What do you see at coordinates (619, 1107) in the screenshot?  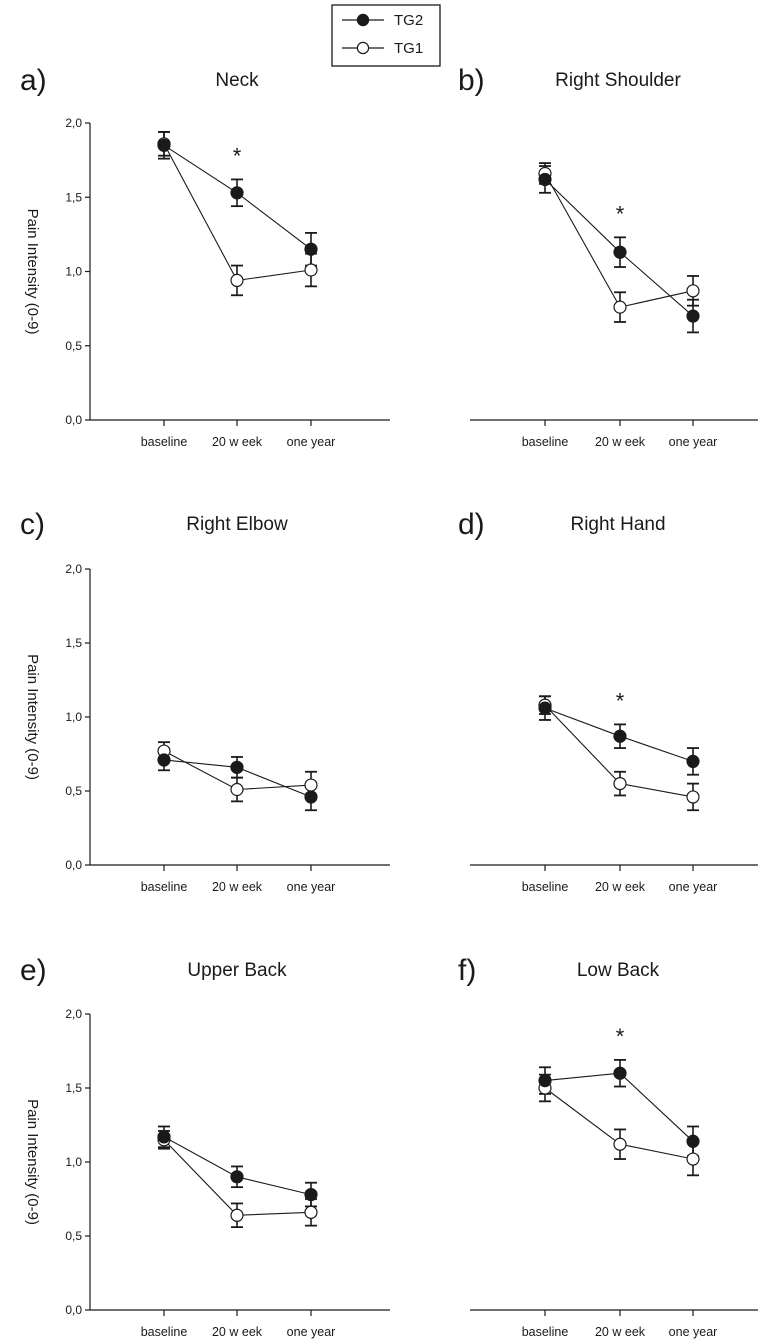 I see `series-line-tg2` at bounding box center [619, 1107].